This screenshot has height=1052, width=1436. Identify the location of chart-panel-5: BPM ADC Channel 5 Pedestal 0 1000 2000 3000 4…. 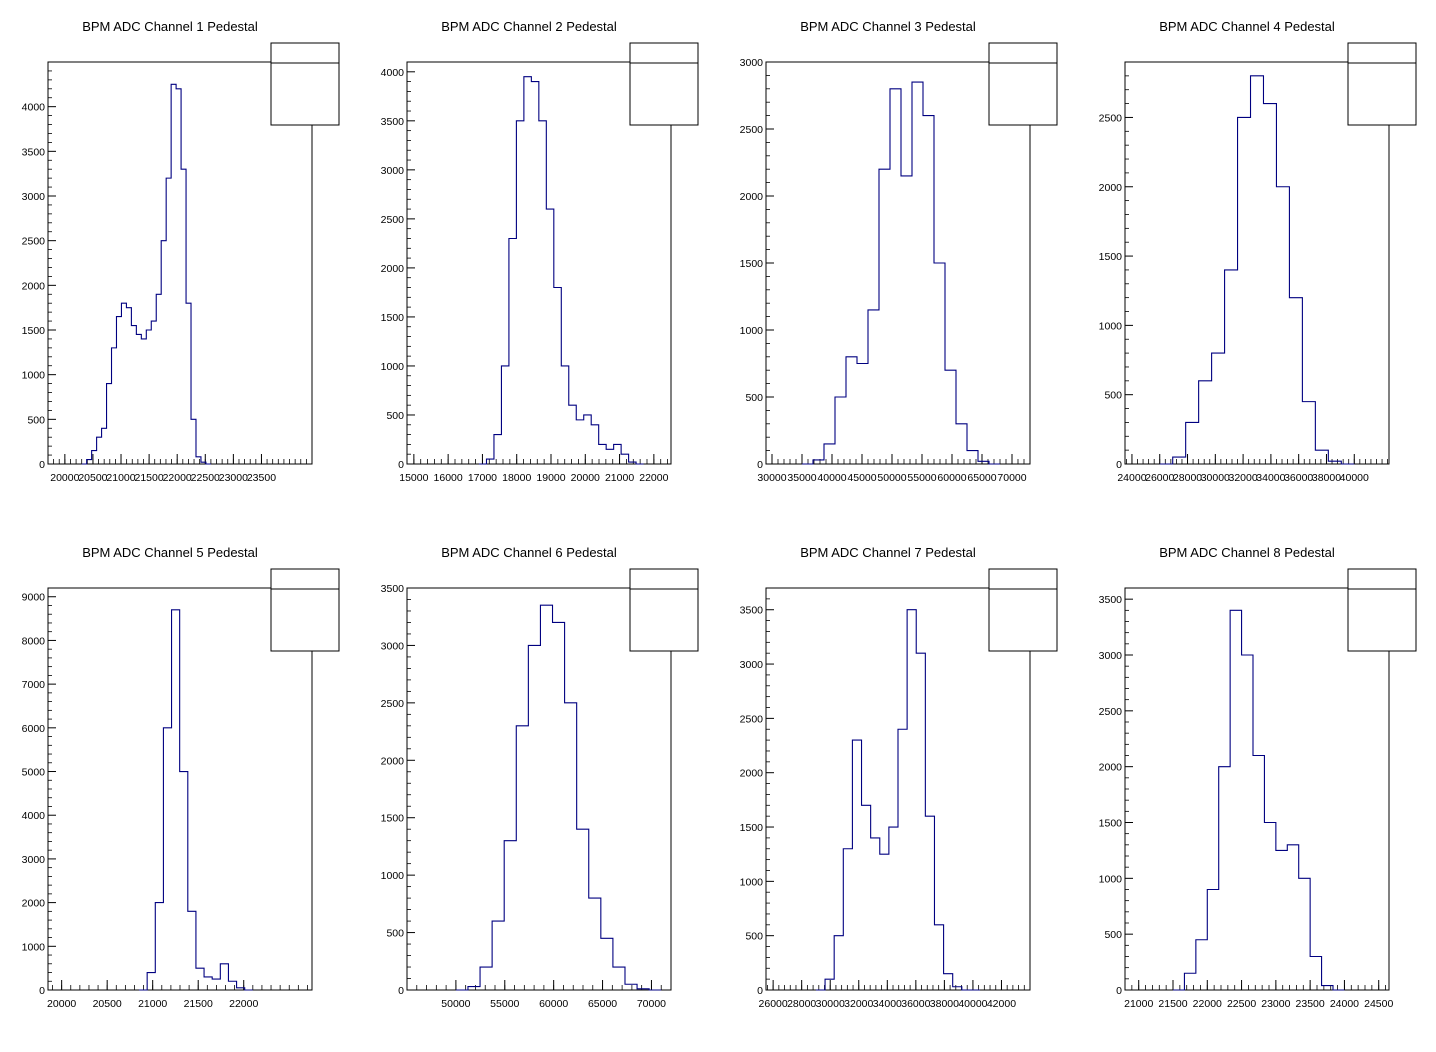
(140, 777).